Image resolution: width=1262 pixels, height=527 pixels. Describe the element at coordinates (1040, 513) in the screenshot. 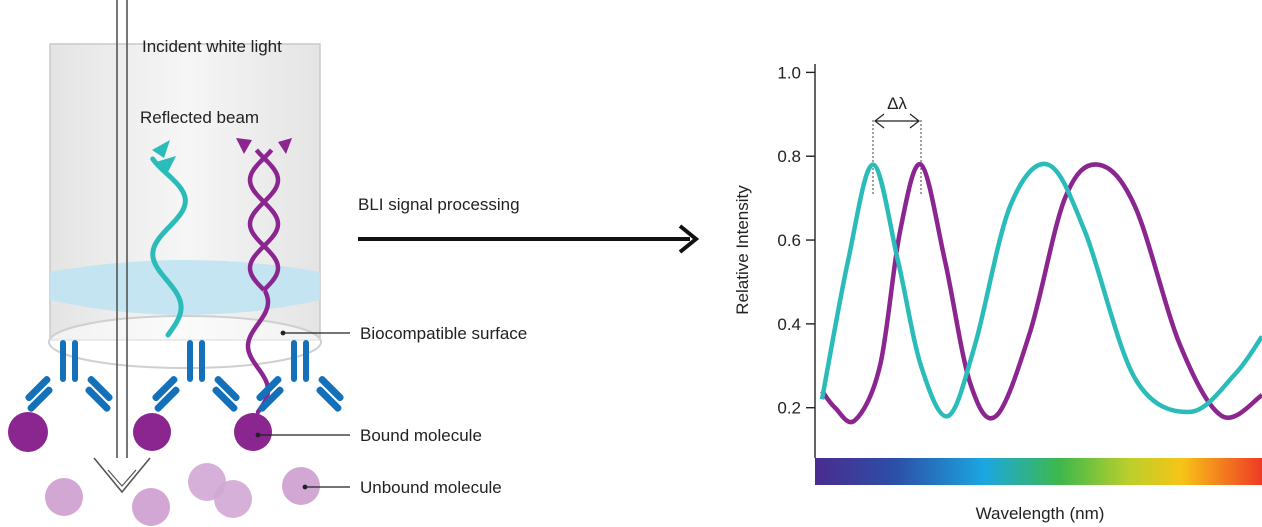

I see `x-axis-label: Wavelength (nm)` at that location.